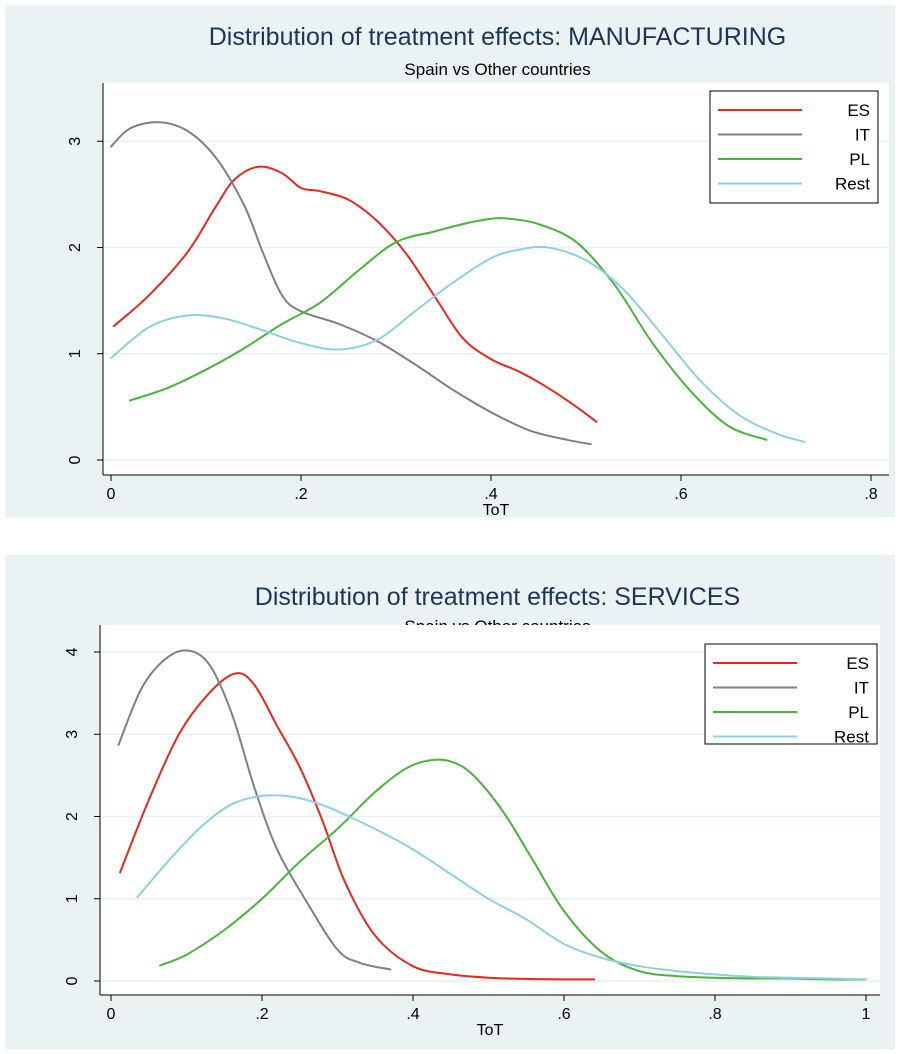 The width and height of the screenshot is (900, 1054). I want to click on series-line-it, so click(254, 810).